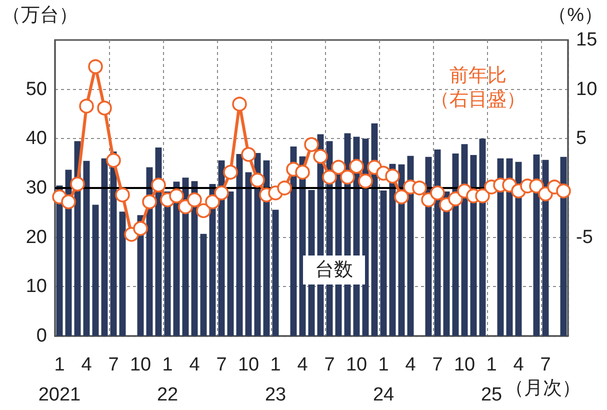 The height and width of the screenshot is (410, 607). What do you see at coordinates (40, 15) in the screenshot?
I see `y-axis-title: （万台）` at bounding box center [40, 15].